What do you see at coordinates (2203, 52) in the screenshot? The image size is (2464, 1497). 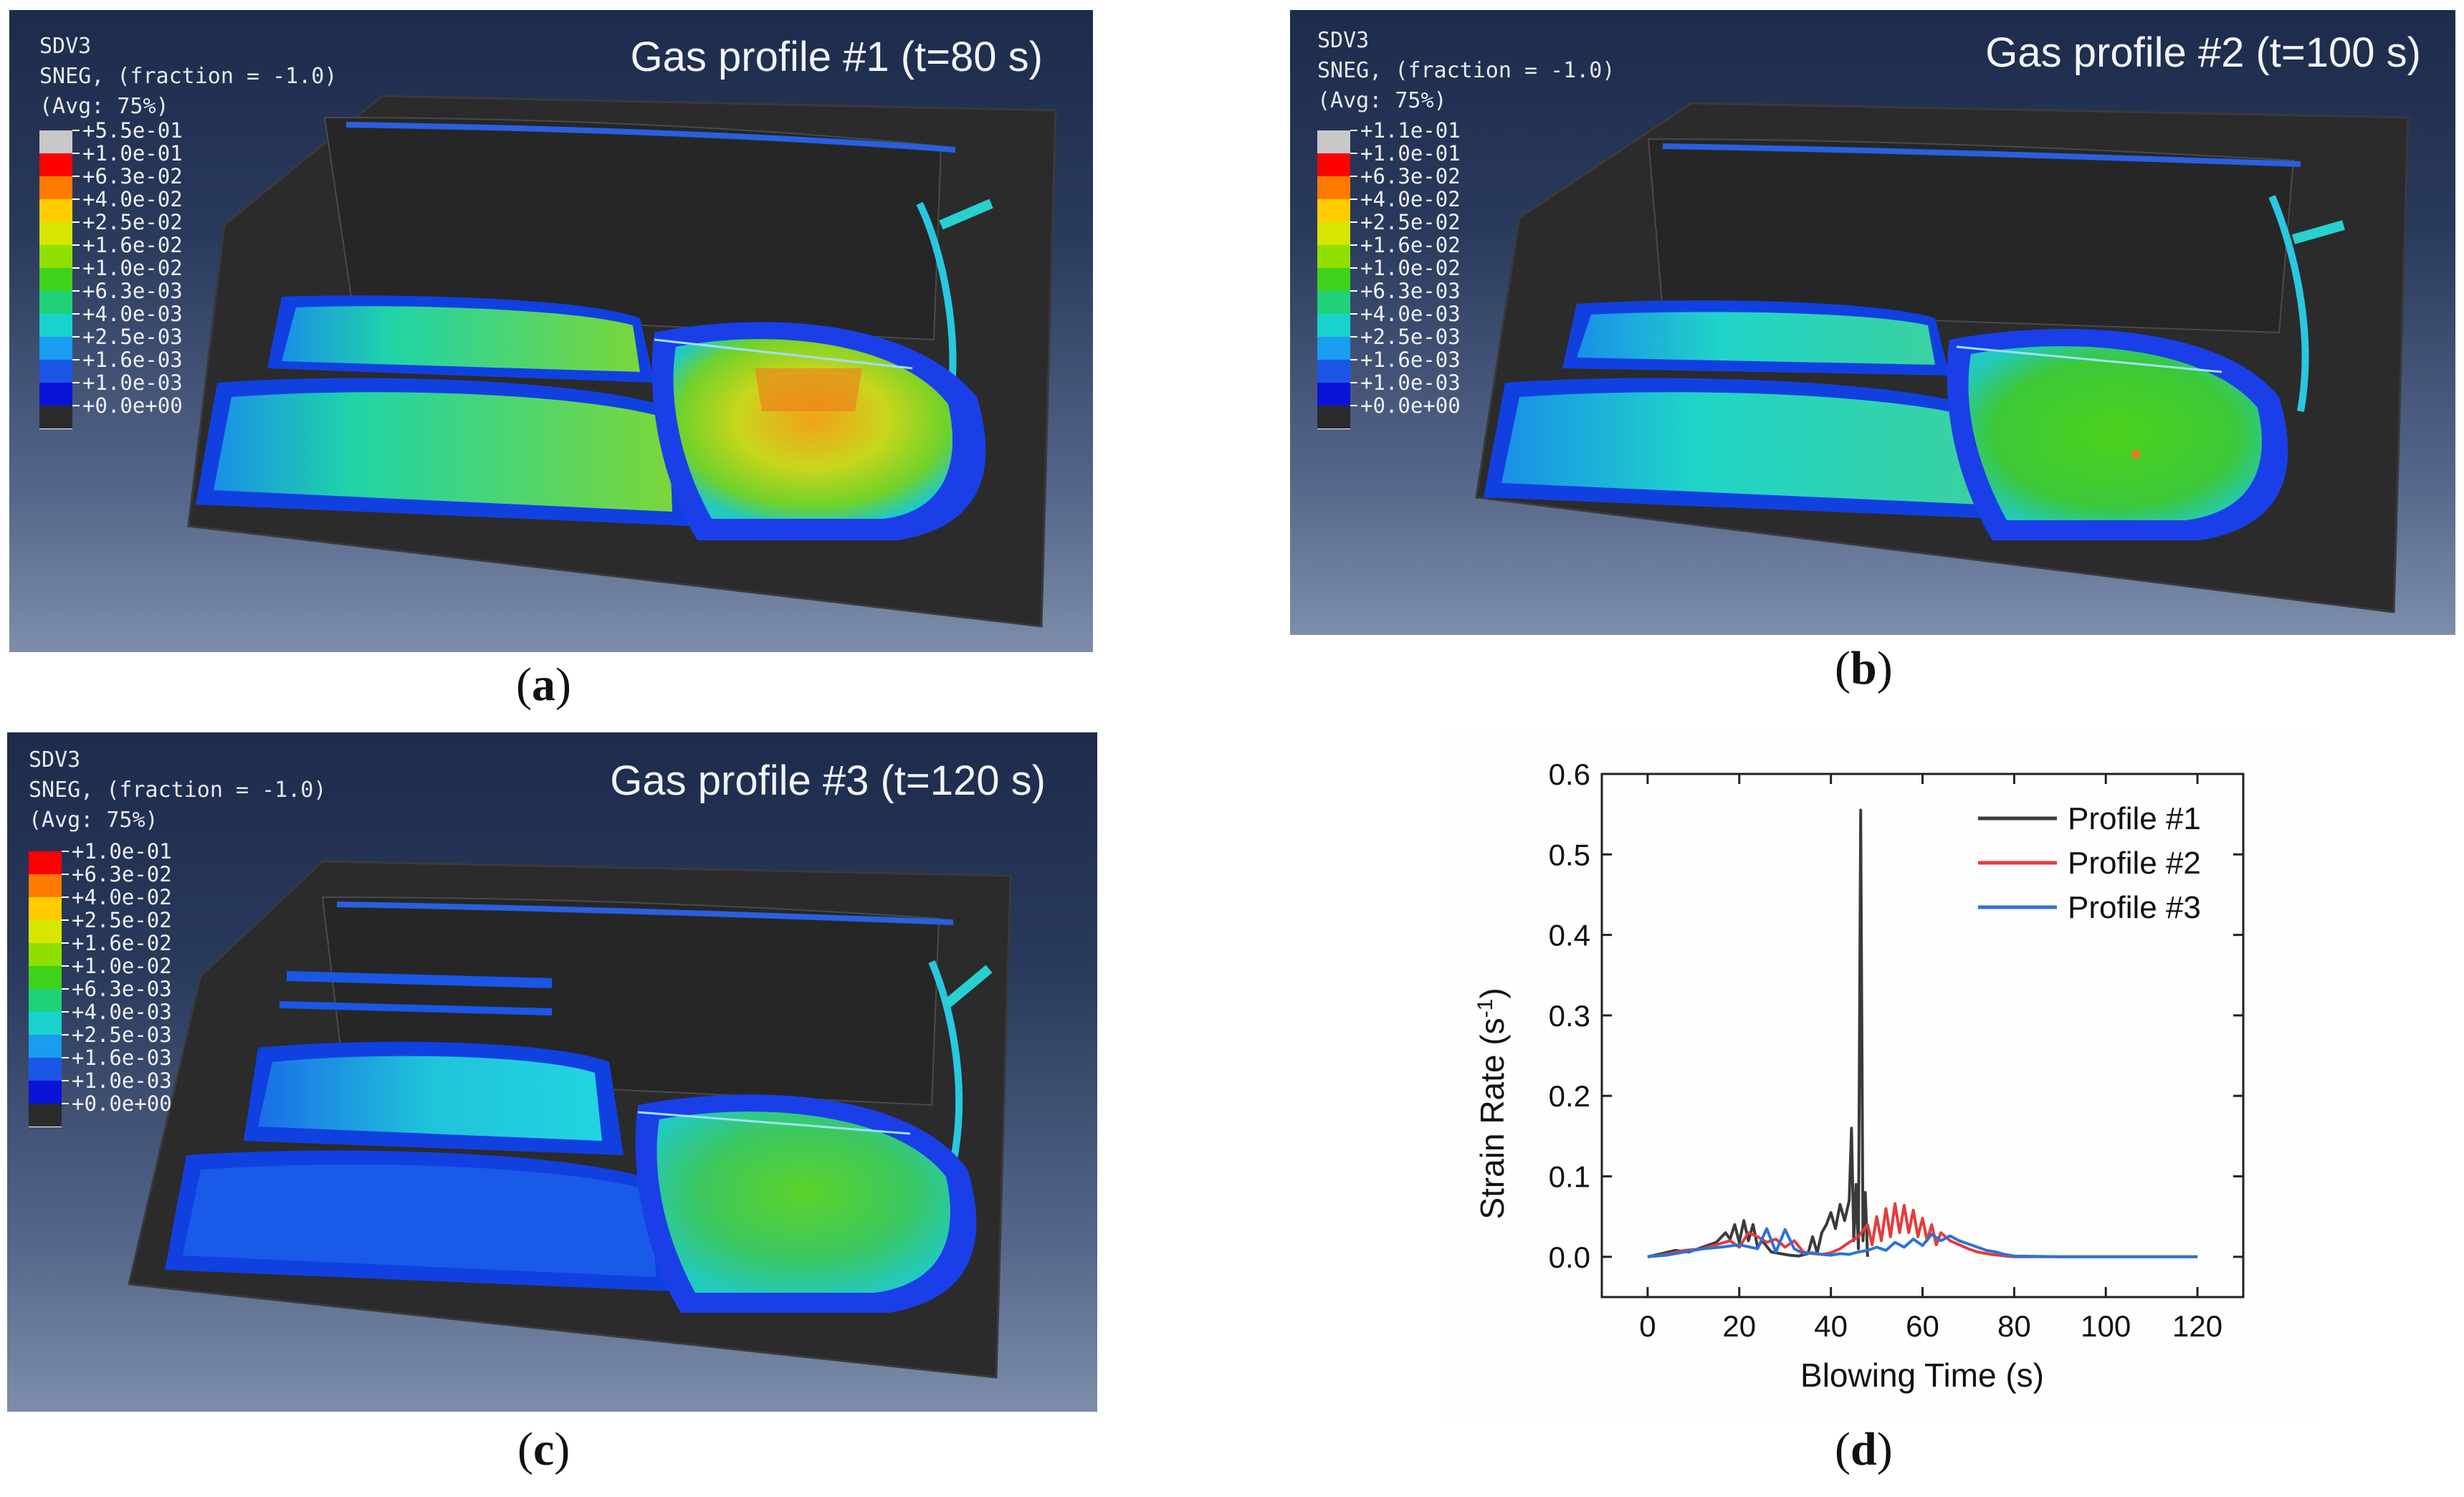 I see `panel-title: Gas profile #2 (t=100 s)` at bounding box center [2203, 52].